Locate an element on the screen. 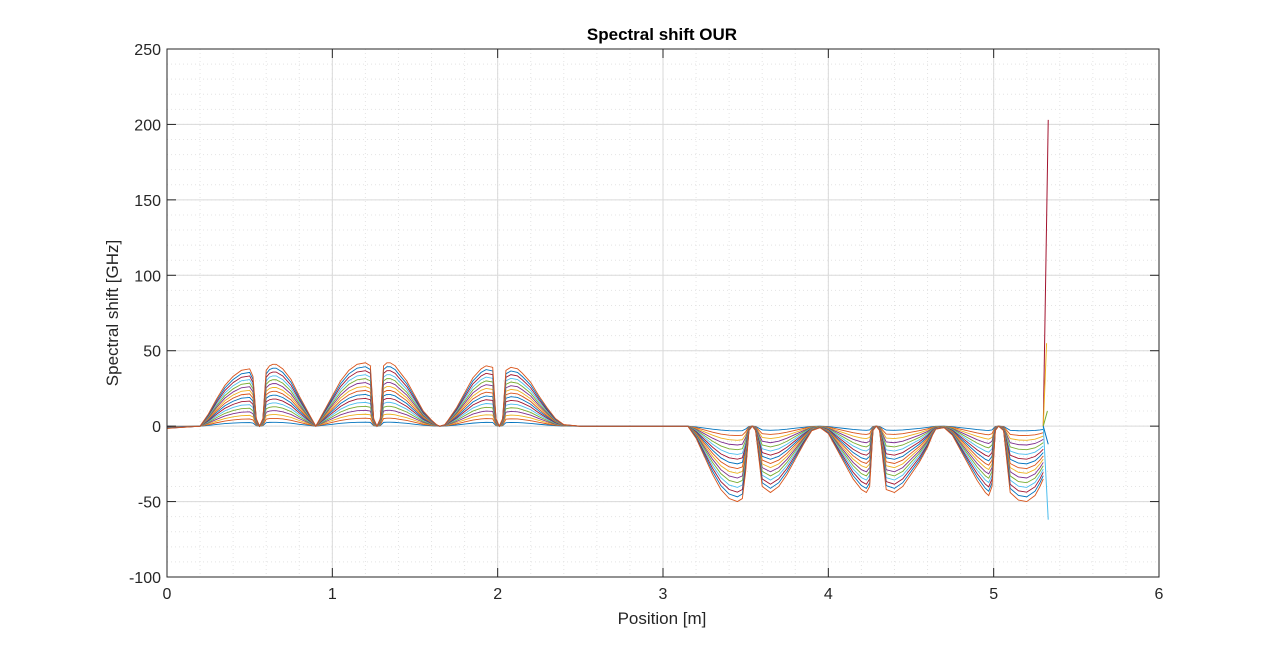 The image size is (1280, 648). y-tick-label: 0 is located at coordinates (156, 427).